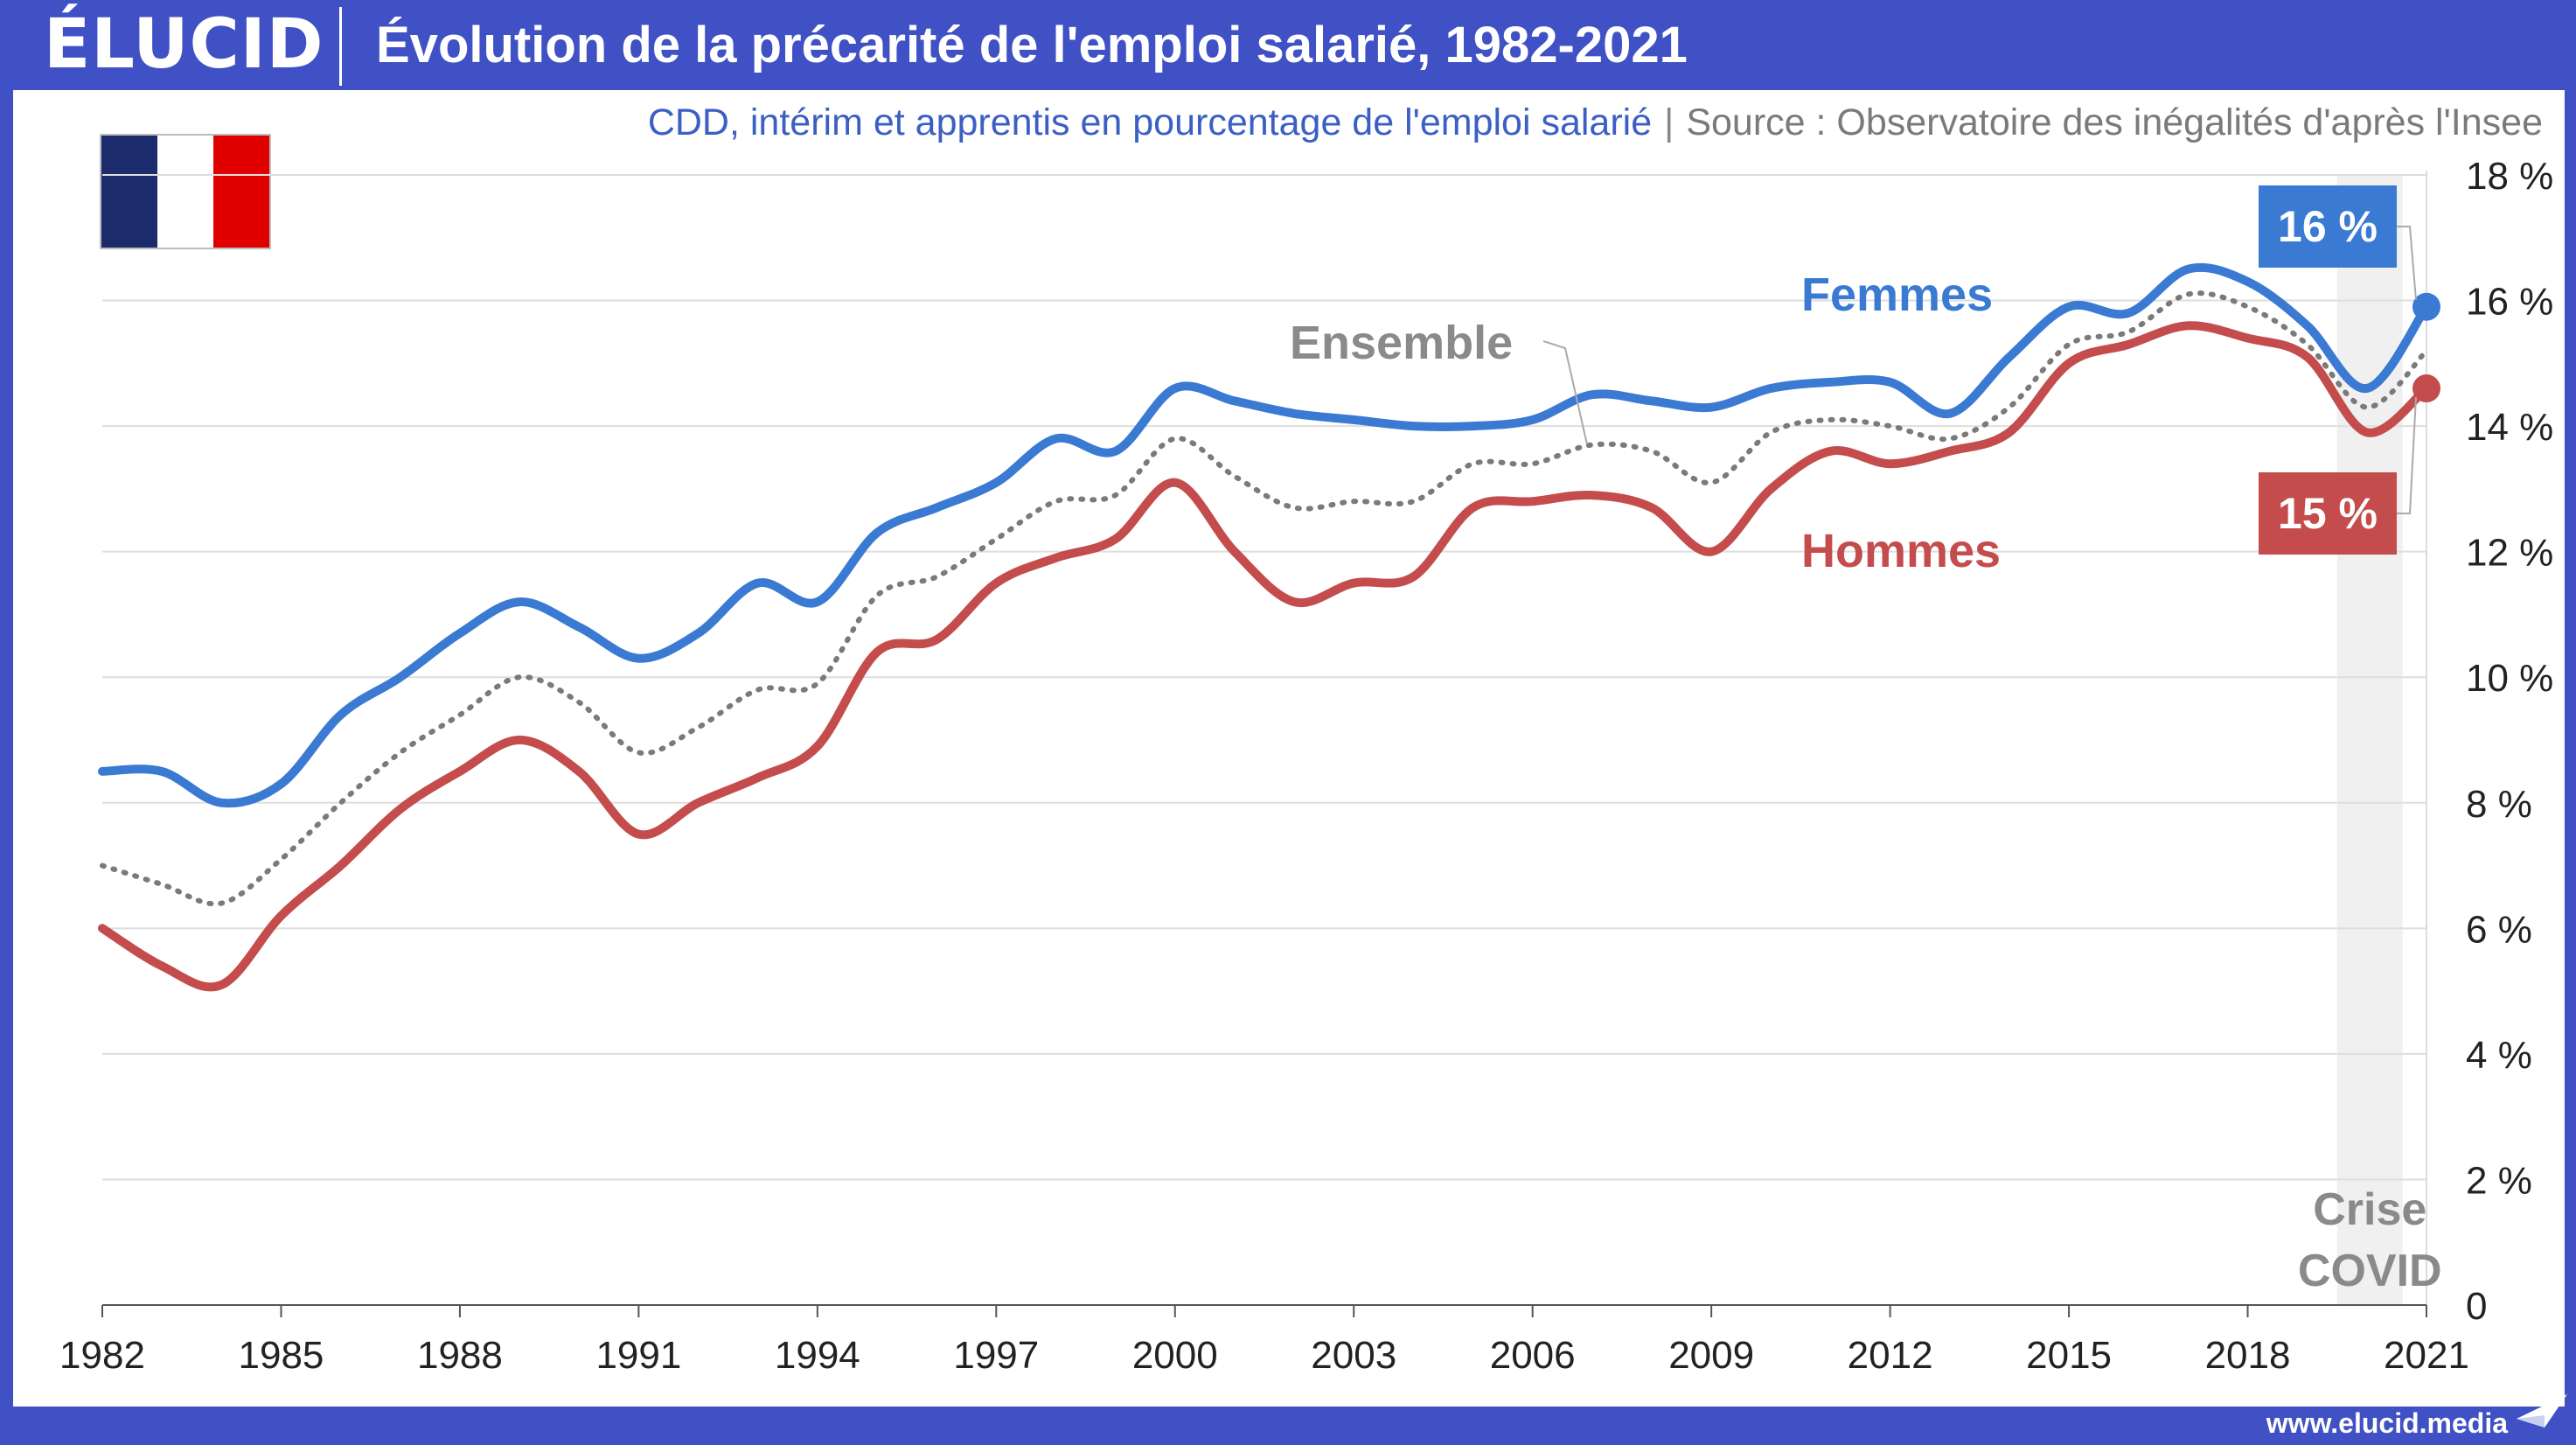 This screenshot has height=1445, width=2576. Describe the element at coordinates (2509, 678) in the screenshot. I see `y-tick-label: 10 %` at that location.